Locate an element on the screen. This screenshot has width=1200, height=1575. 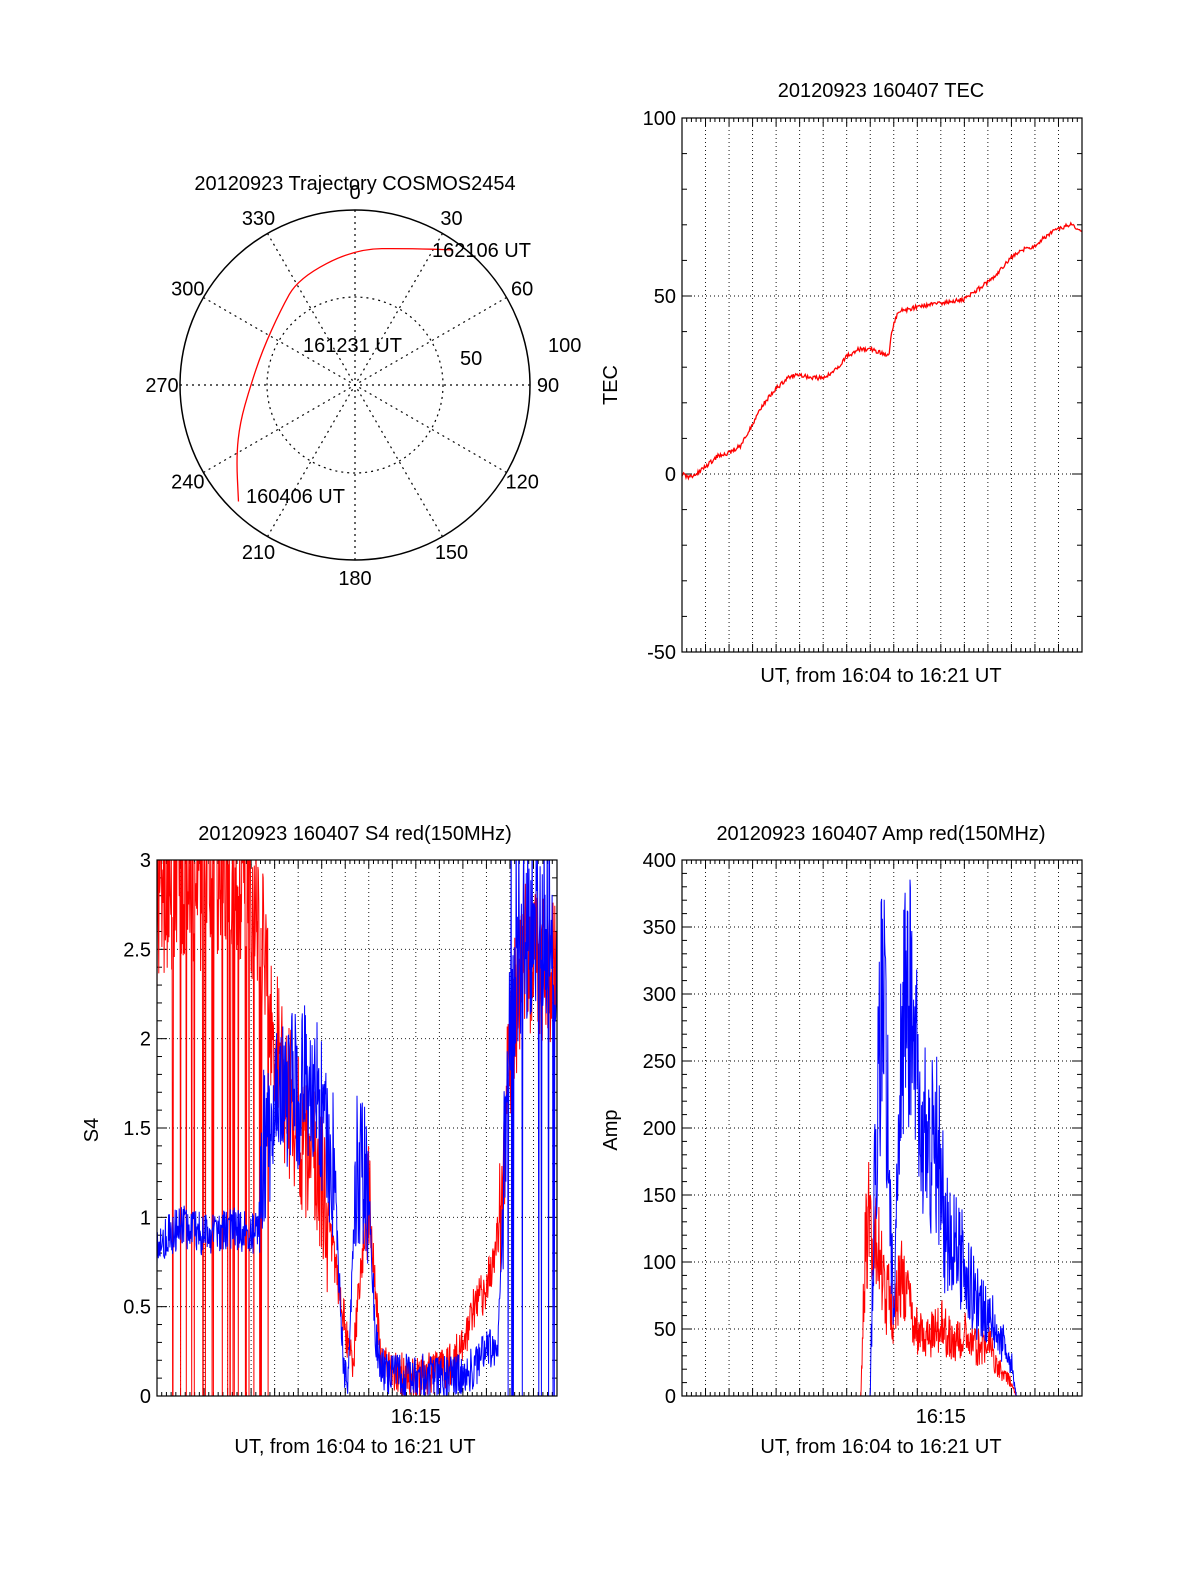
tec-xlabel: UT, from 16:04 to 16:21 UT is located at coordinates (880, 676).